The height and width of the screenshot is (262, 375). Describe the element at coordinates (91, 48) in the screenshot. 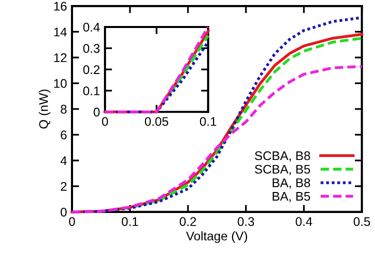

I see `y-tick-label: 0.3` at that location.